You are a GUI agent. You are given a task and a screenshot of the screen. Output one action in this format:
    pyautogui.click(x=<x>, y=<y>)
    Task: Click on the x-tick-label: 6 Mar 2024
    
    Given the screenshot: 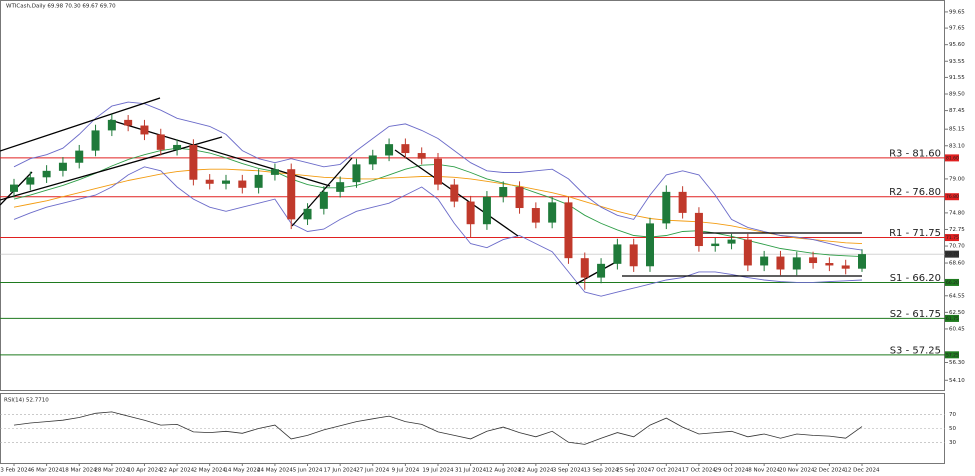 What is the action you would take?
    pyautogui.click(x=47, y=471)
    